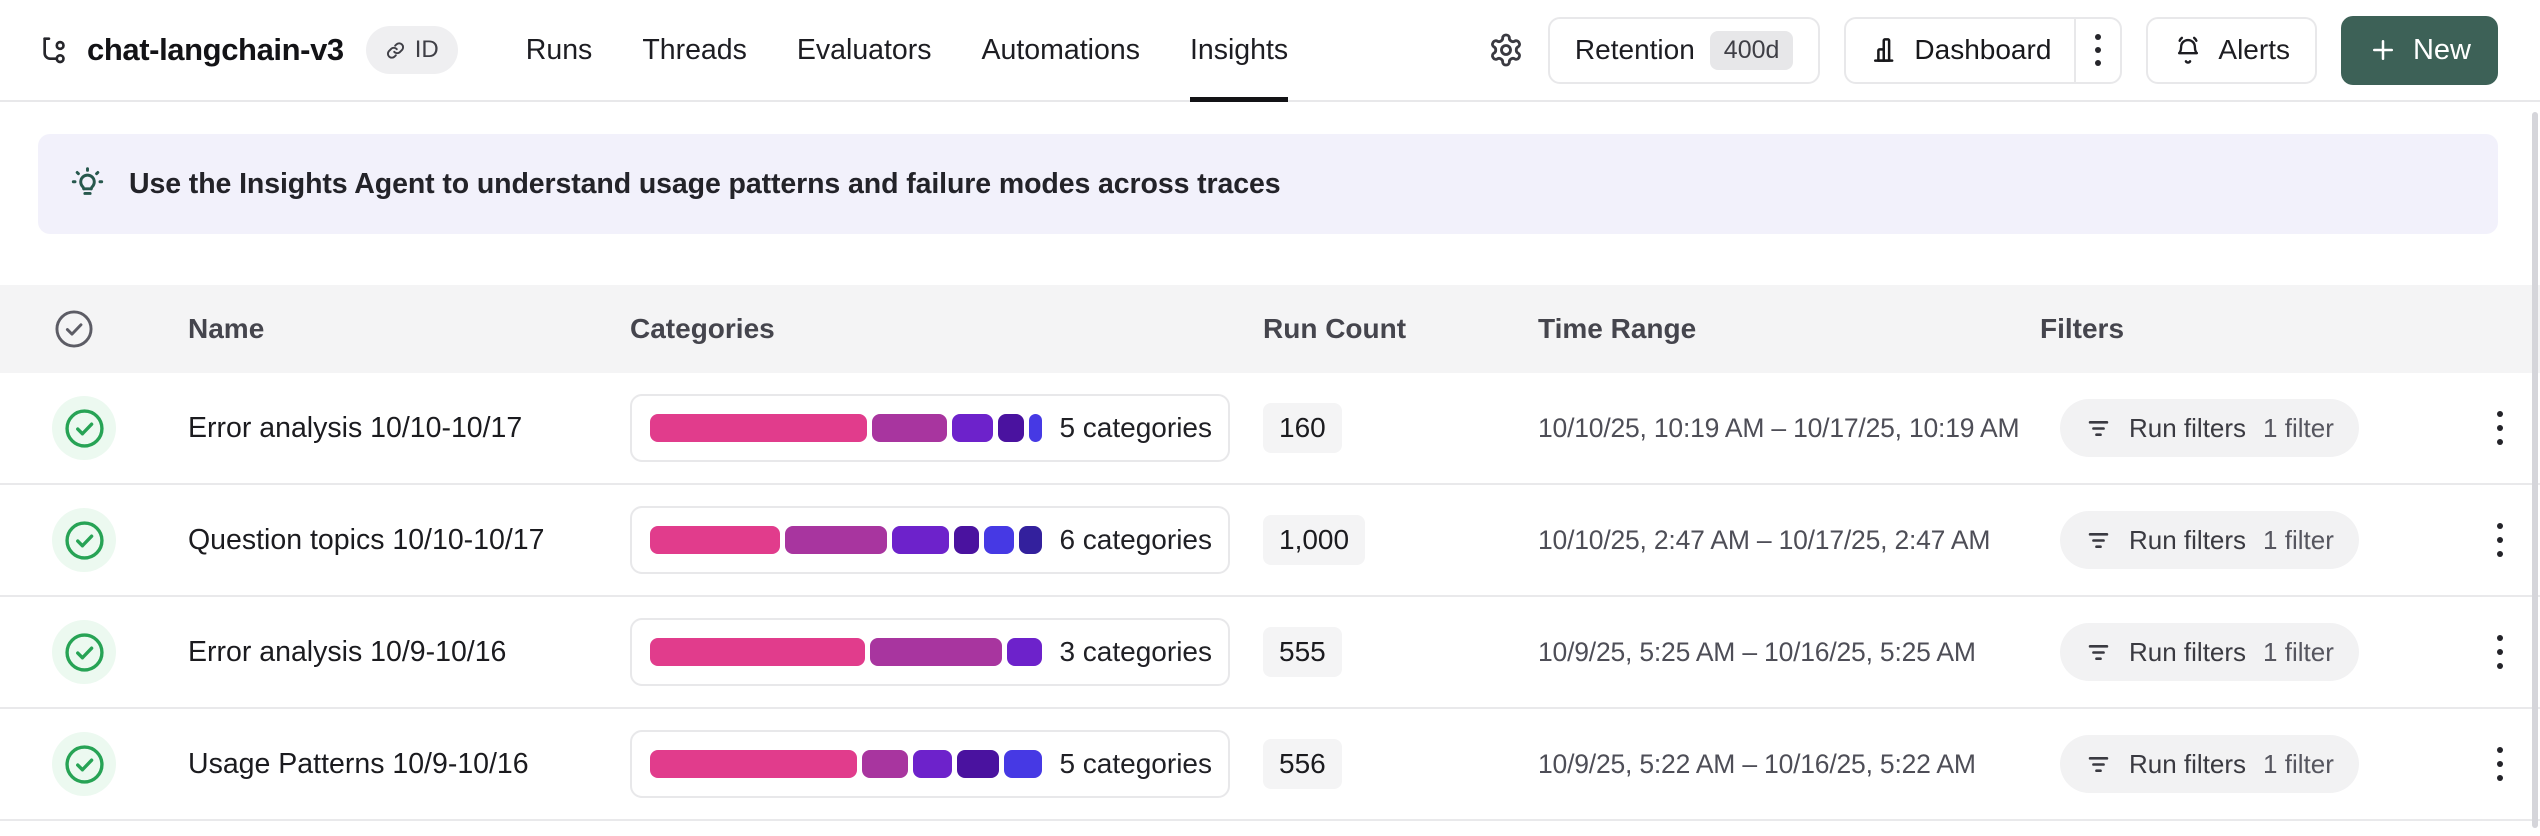 The height and width of the screenshot is (836, 2540). I want to click on copy-id-button: ID, so click(411, 50).